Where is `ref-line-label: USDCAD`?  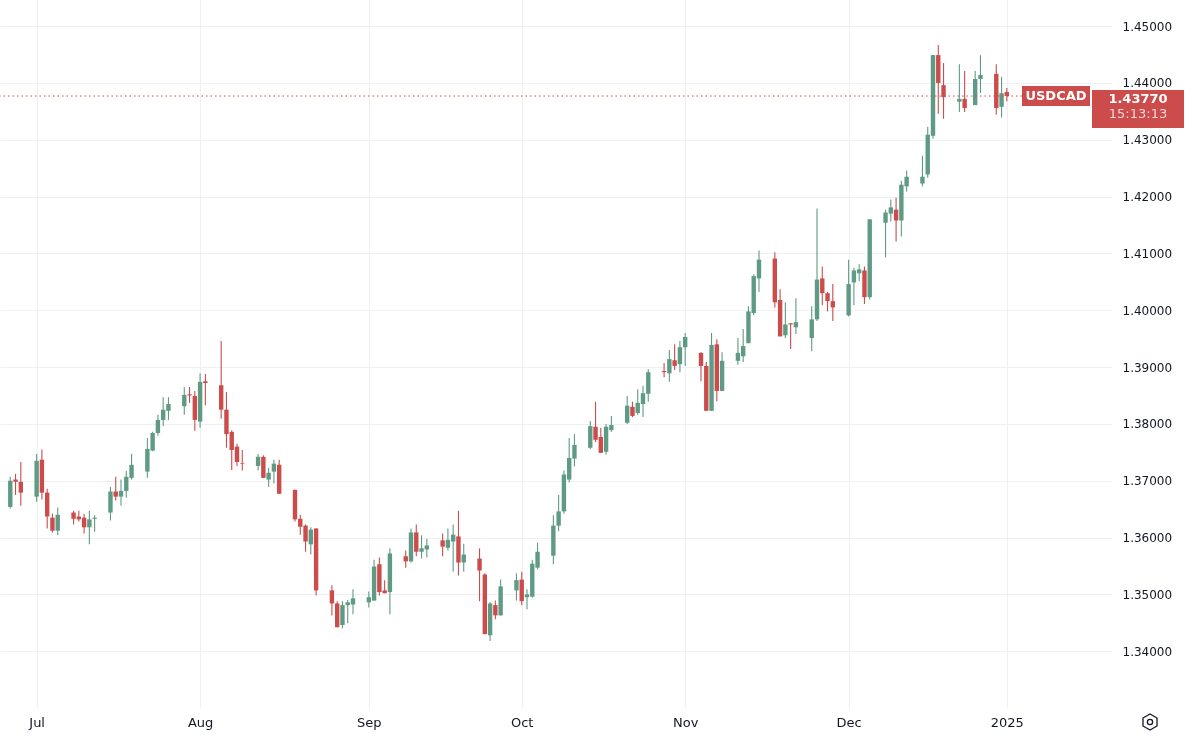
ref-line-label: USDCAD is located at coordinates (1056, 96).